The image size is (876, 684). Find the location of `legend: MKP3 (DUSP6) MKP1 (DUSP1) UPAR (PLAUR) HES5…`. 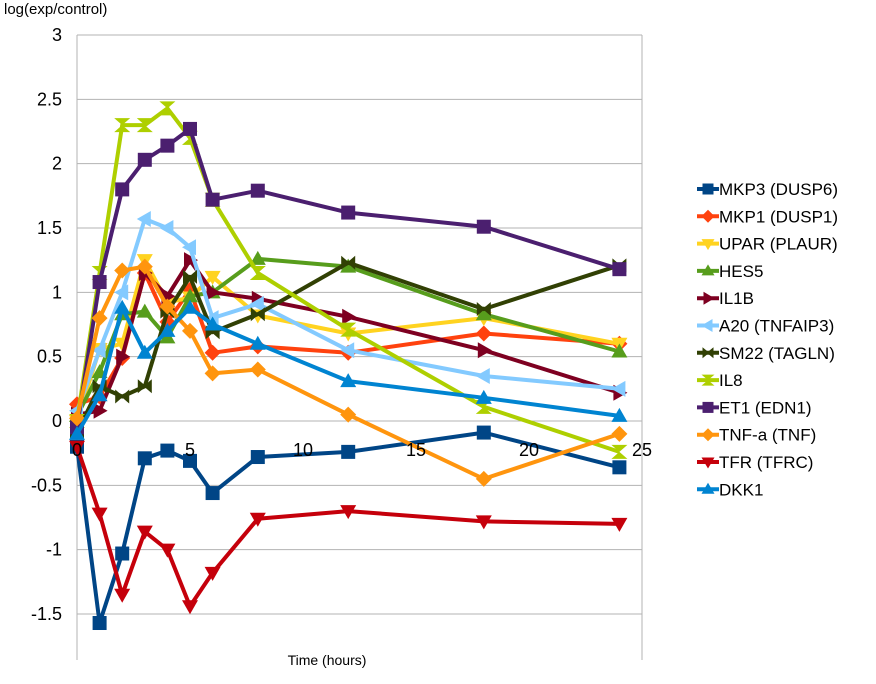

legend: MKP3 (DUSP6) MKP1 (DUSP1) UPAR (PLAUR) HES5… is located at coordinates (767, 339).